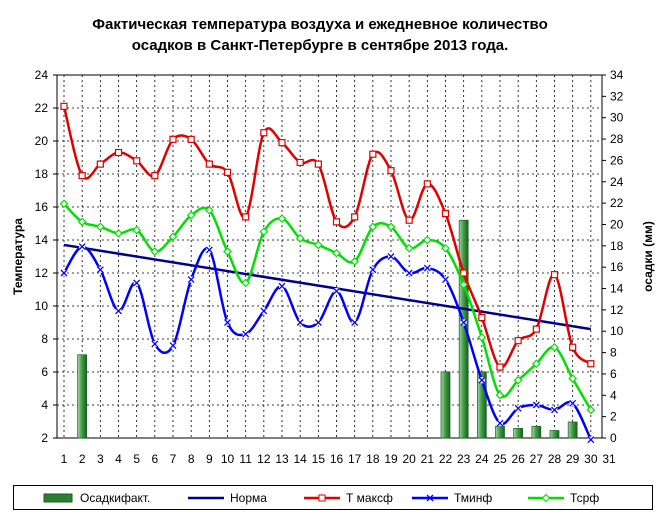 The image size is (666, 514). Describe the element at coordinates (327, 287) in the screenshot. I see `series-line` at that location.